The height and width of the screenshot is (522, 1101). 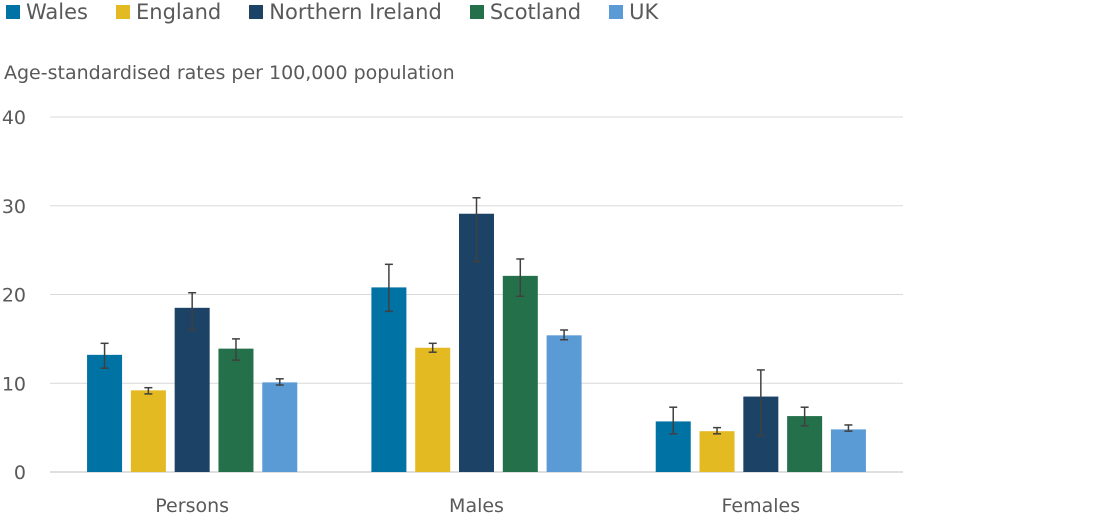 What do you see at coordinates (14, 207) in the screenshot?
I see `y-tick-label: 30` at bounding box center [14, 207].